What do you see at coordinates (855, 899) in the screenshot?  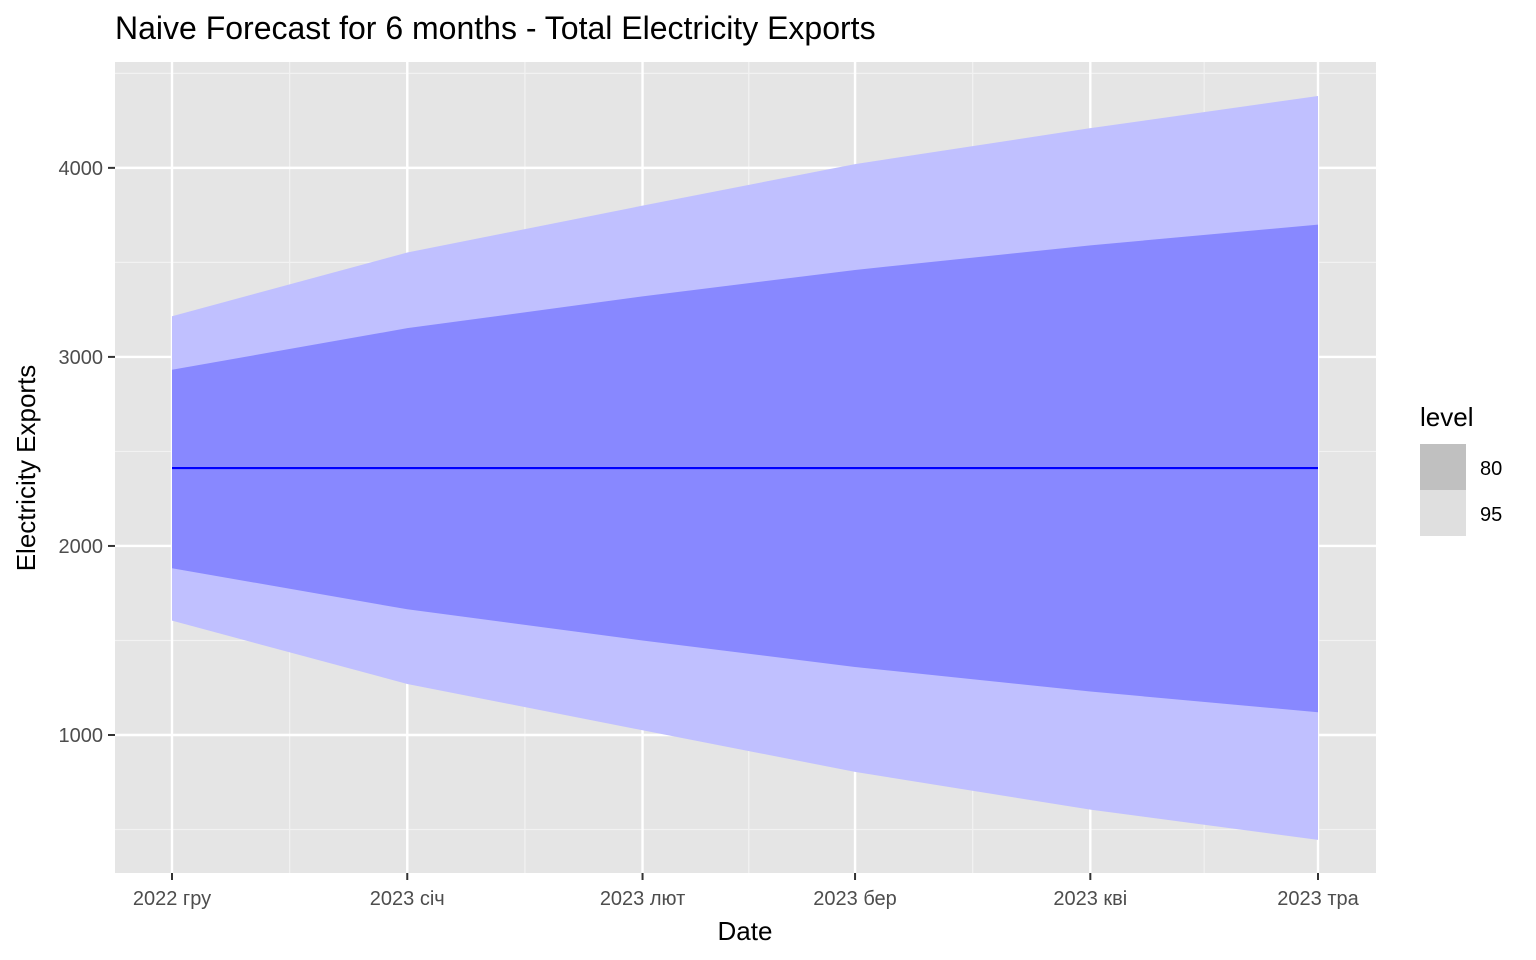 I see `x-tick-label: 2023 бер` at bounding box center [855, 899].